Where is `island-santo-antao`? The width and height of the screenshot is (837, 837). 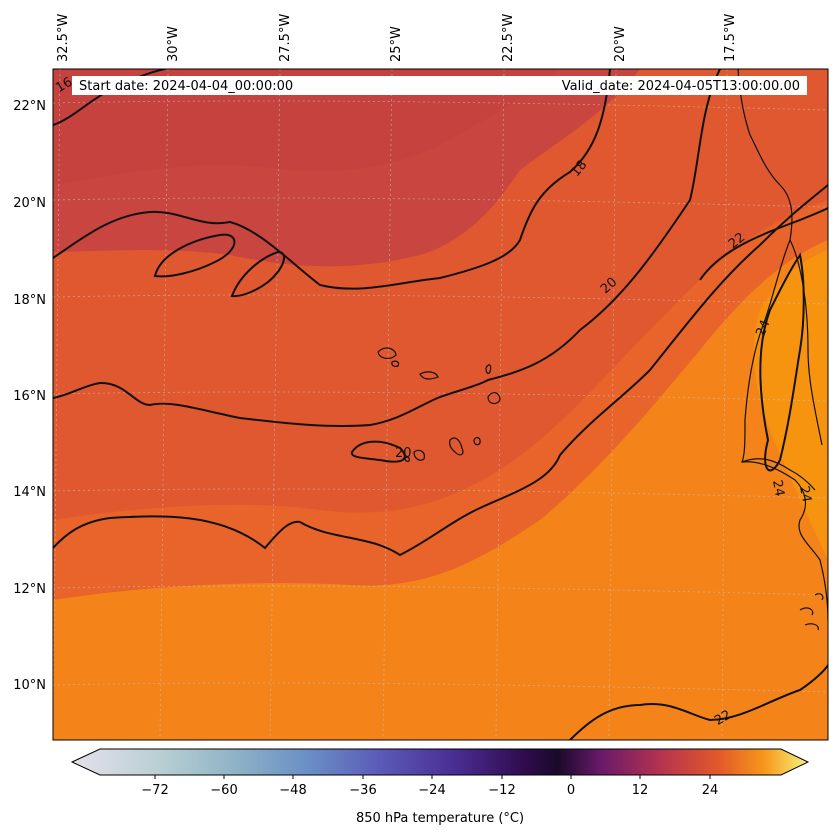
island-santo-antao is located at coordinates (387, 353).